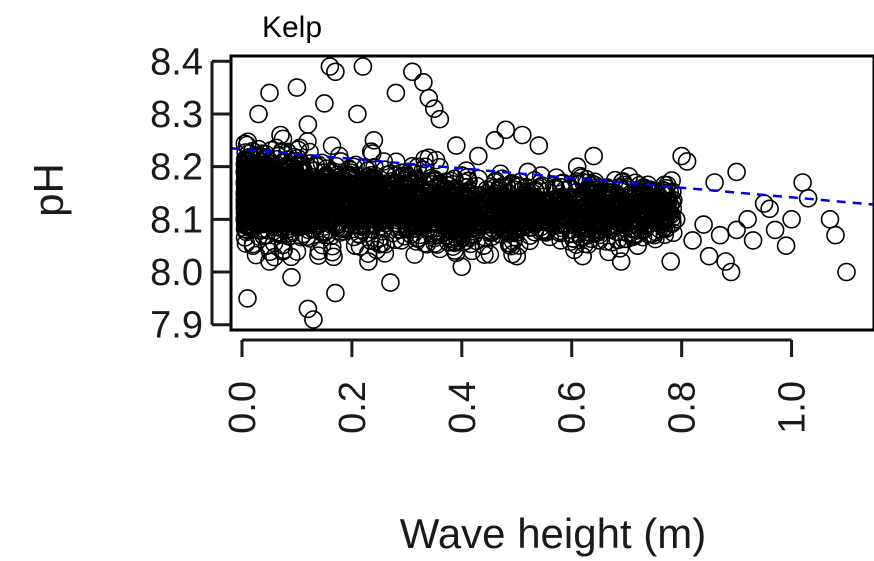  What do you see at coordinates (552, 176) in the screenshot?
I see `trend-line` at bounding box center [552, 176].